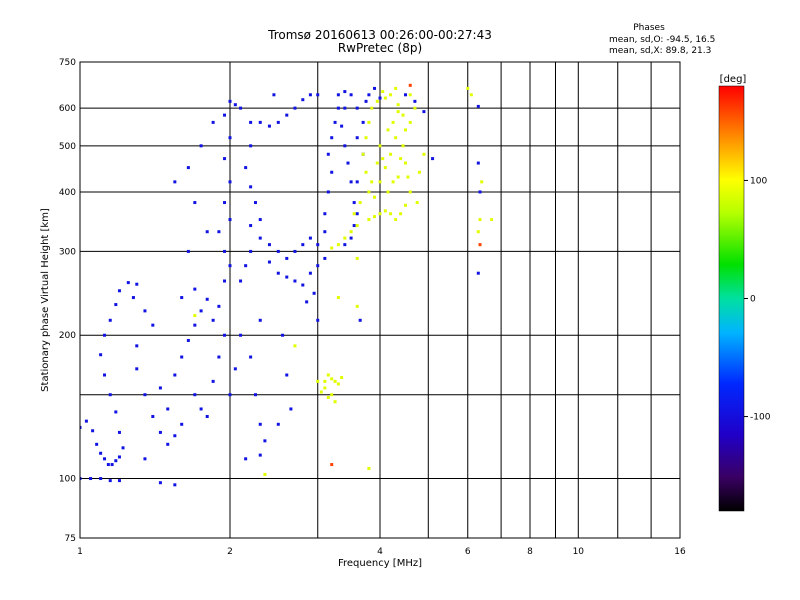  Describe the element at coordinates (660, 51) in the screenshot. I see `stats-x-mode: mean, sd,X: 89.8, 21.3` at that location.